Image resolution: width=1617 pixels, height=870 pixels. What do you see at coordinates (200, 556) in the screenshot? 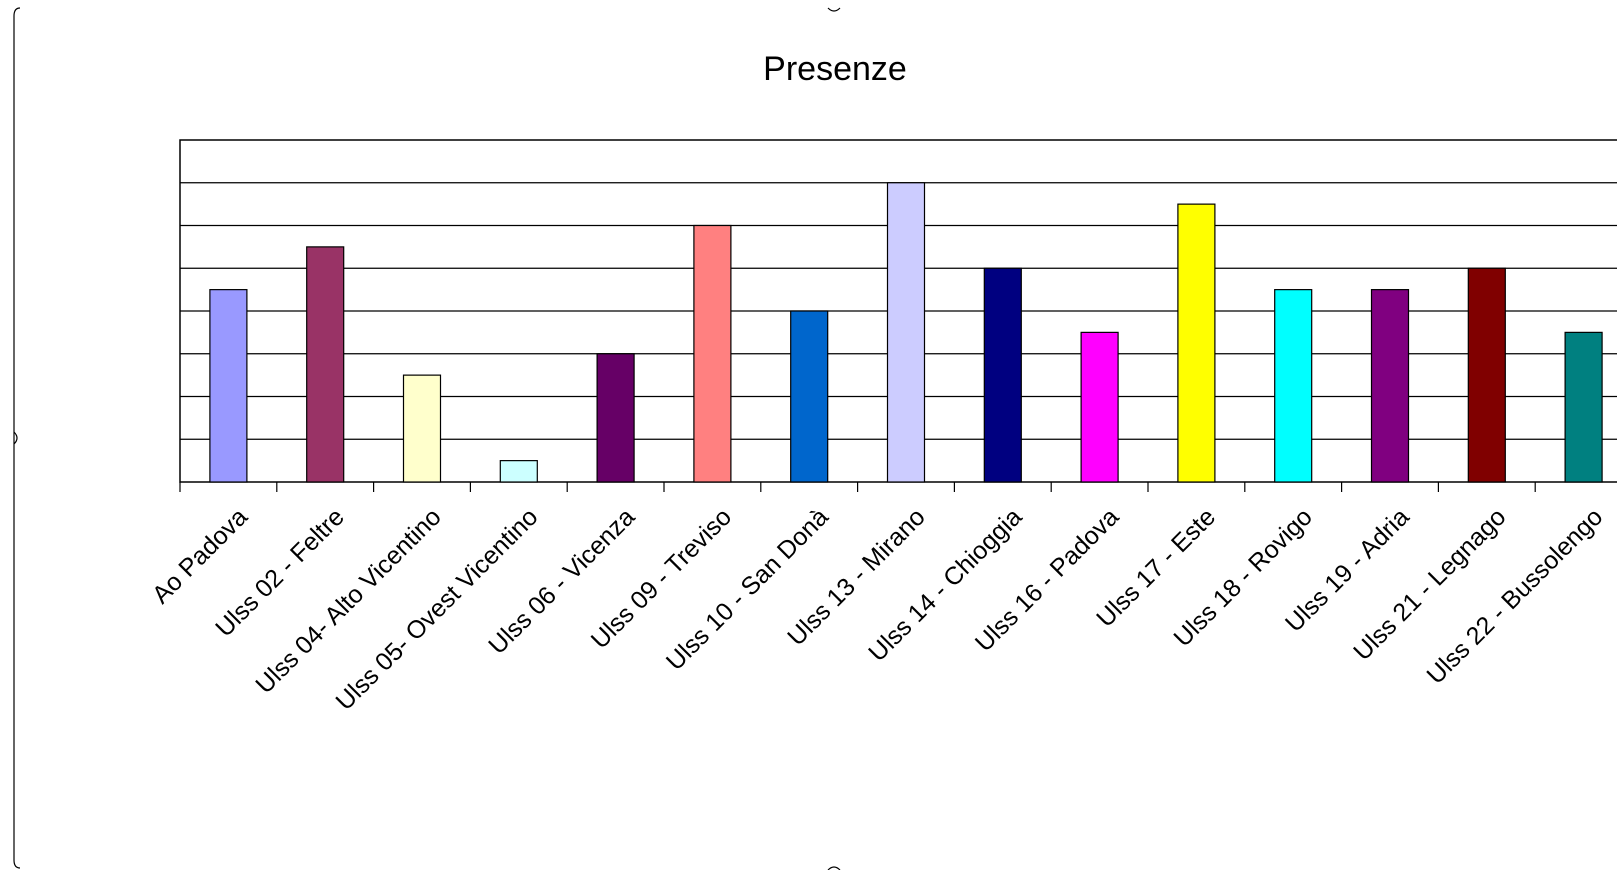
I see `x-tick-label: Ao Padova` at bounding box center [200, 556].